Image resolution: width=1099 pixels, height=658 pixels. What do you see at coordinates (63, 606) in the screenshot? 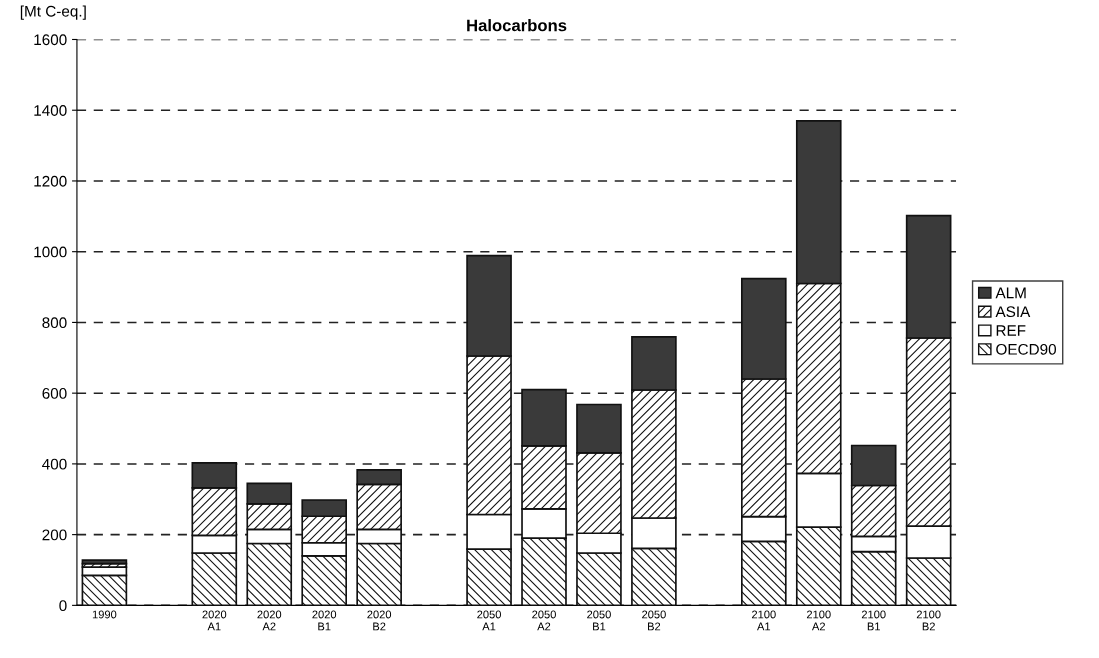
I see `y-tick-label: 0` at bounding box center [63, 606].